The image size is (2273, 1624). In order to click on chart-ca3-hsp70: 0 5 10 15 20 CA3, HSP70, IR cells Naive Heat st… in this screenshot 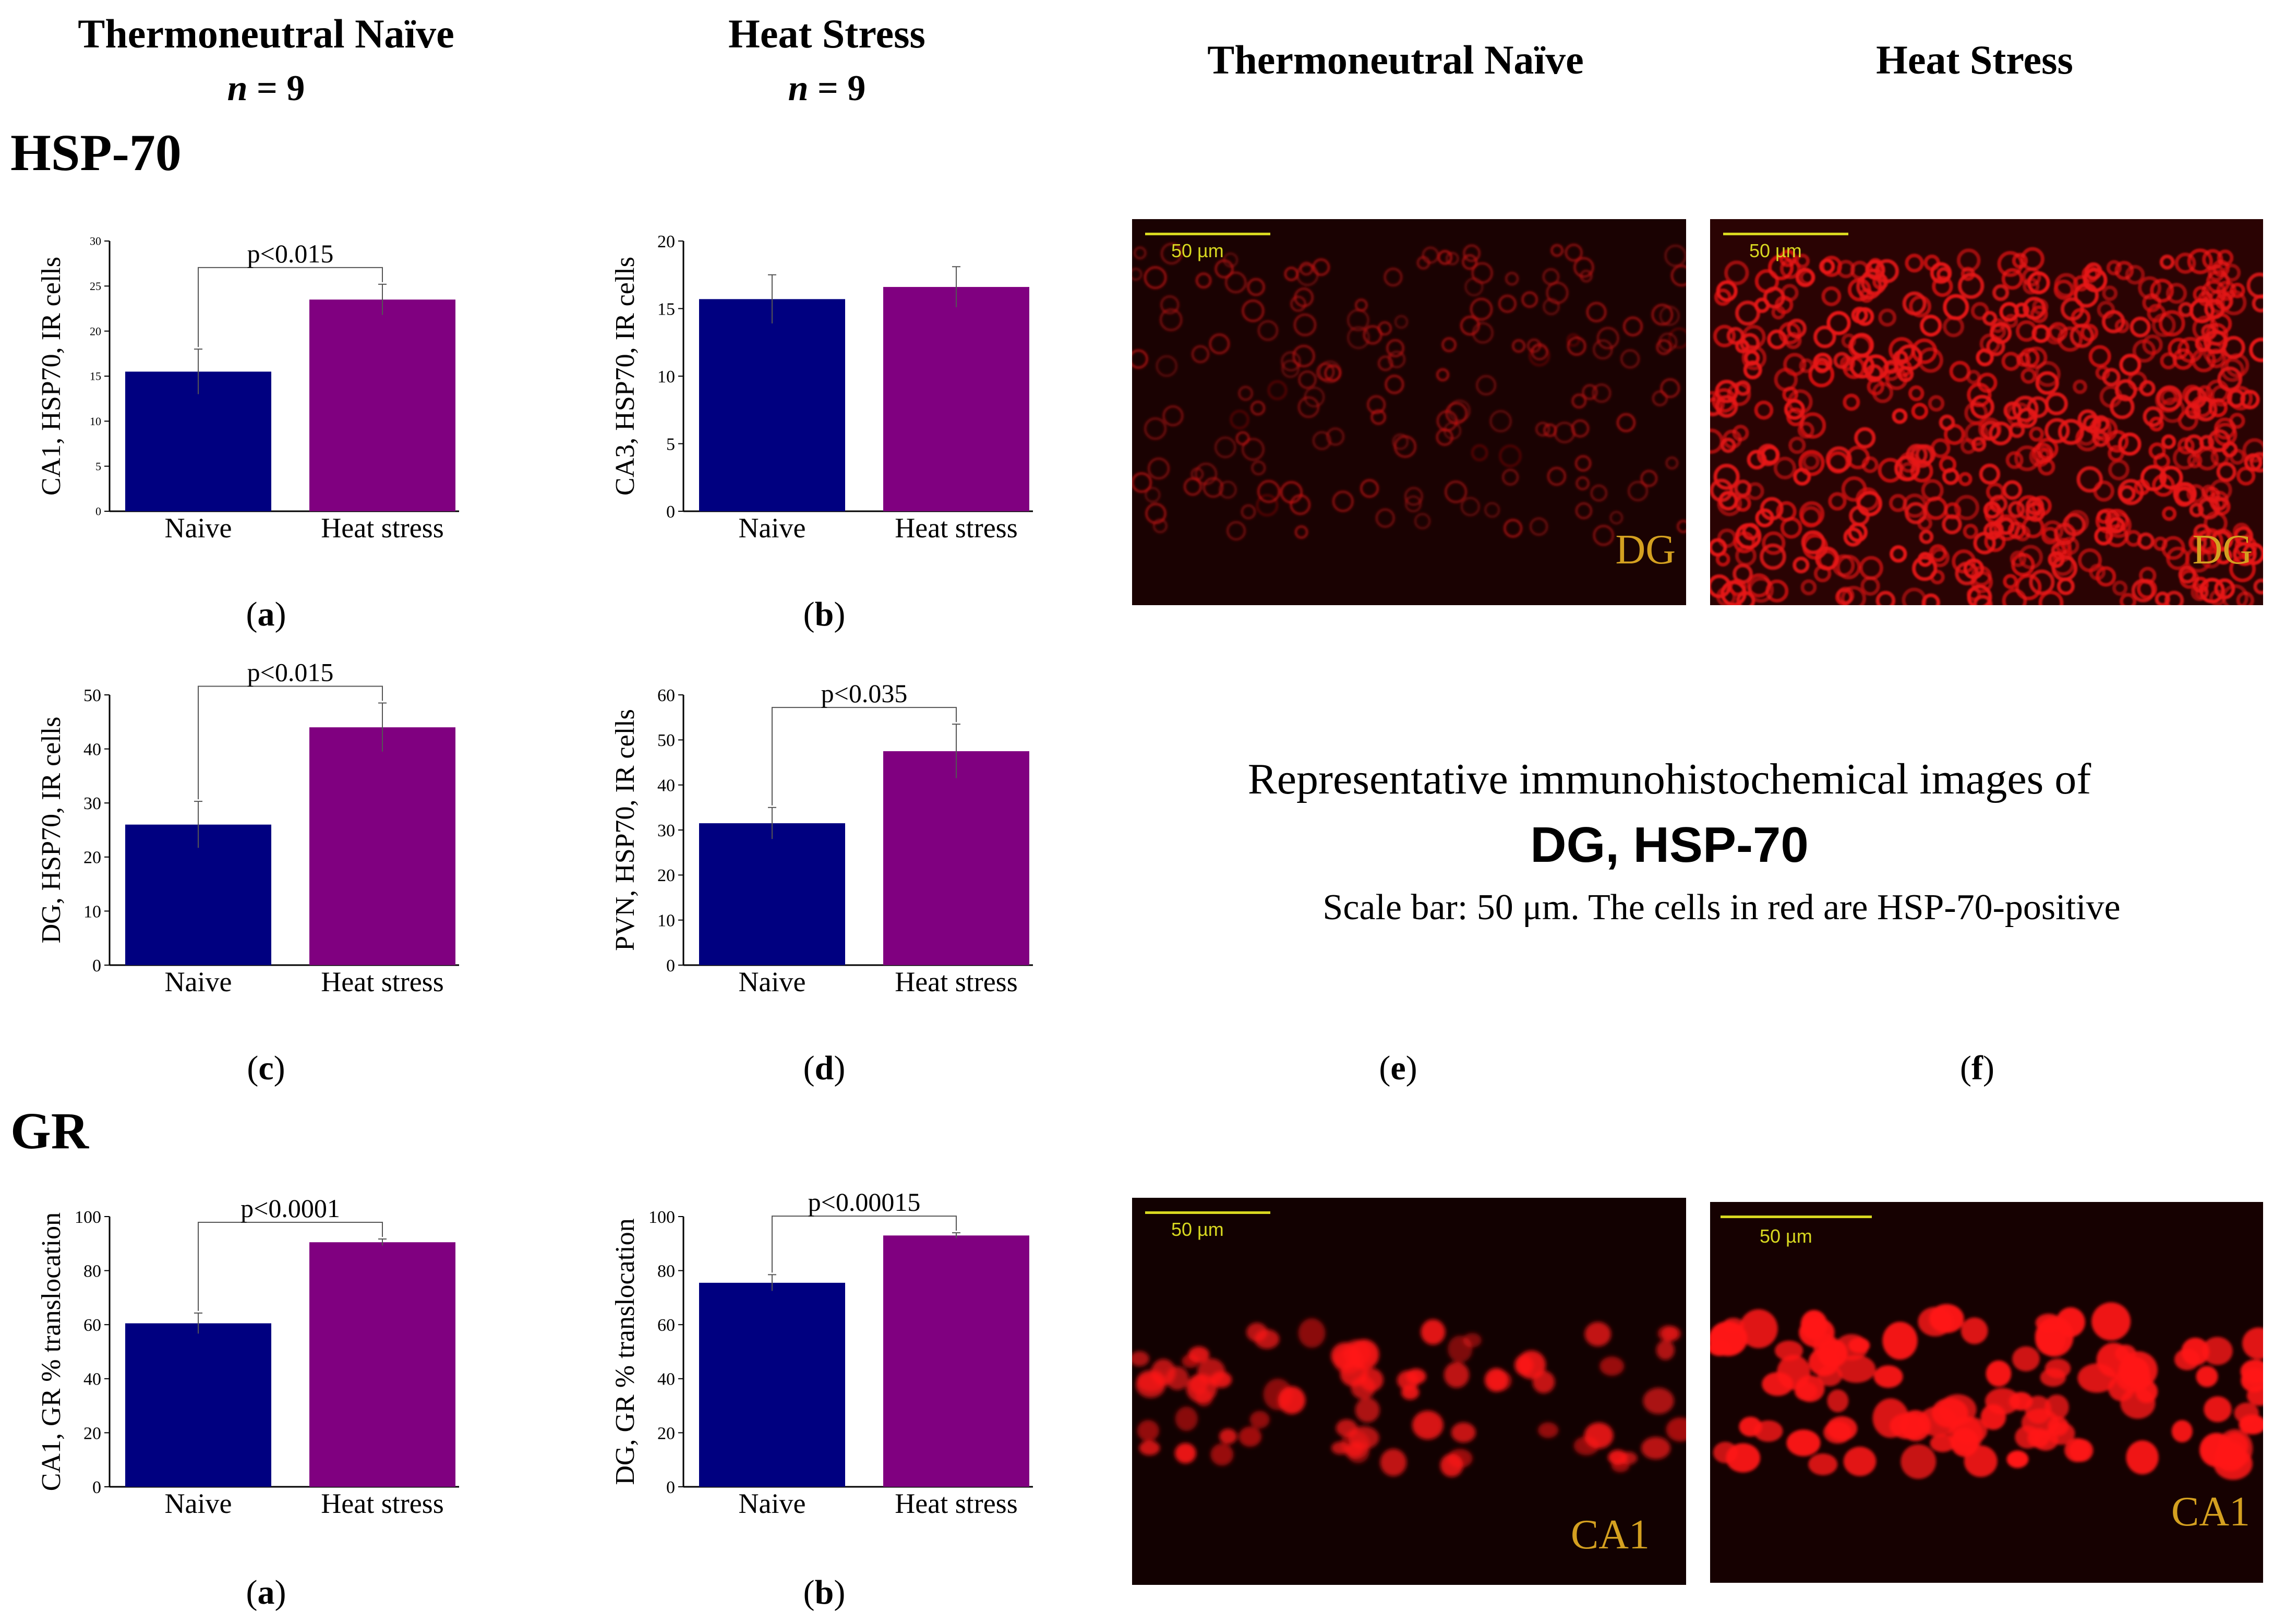, I will do `click(822, 388)`.